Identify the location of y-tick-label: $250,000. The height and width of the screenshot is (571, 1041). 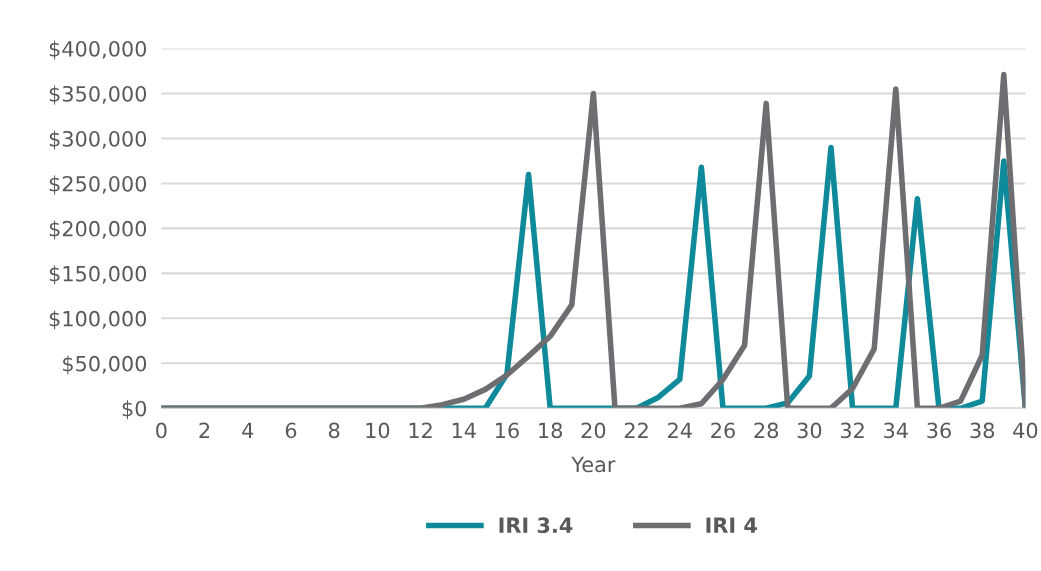
(98, 185).